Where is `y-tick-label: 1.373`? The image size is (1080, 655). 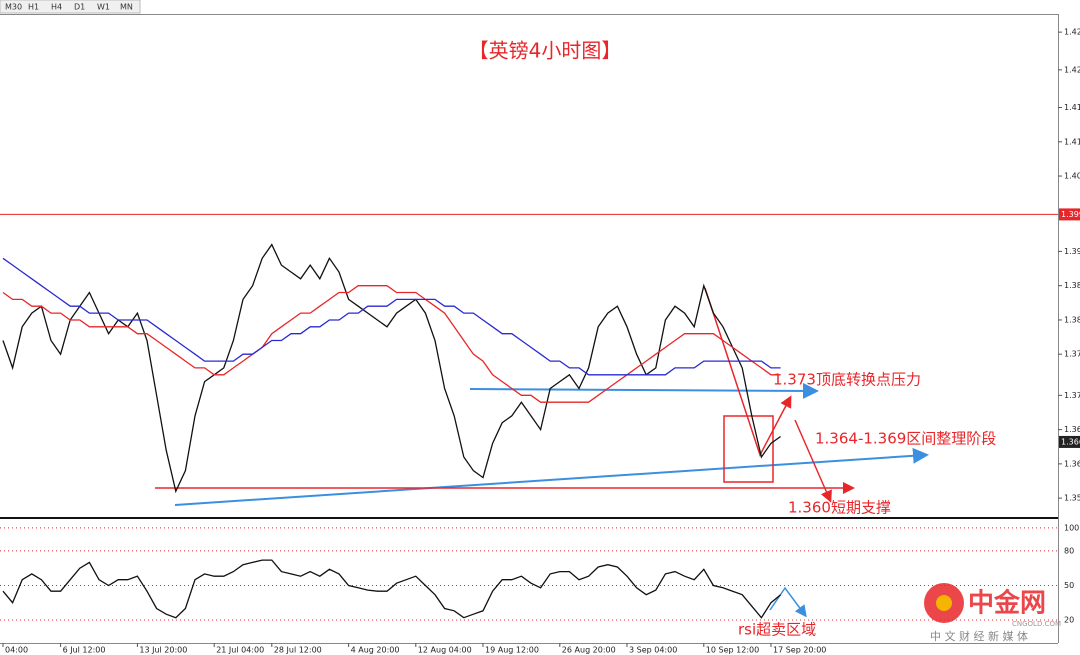 y-tick-label: 1.373 is located at coordinates (1072, 395).